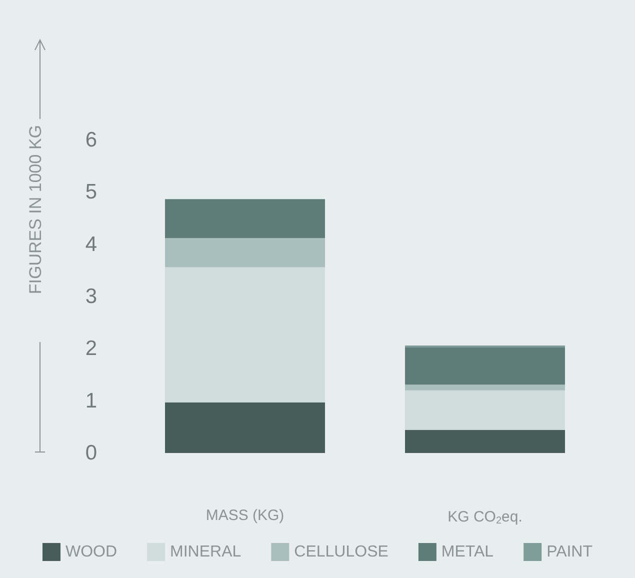  Describe the element at coordinates (467, 552) in the screenshot. I see `legend-label: METAL` at that location.